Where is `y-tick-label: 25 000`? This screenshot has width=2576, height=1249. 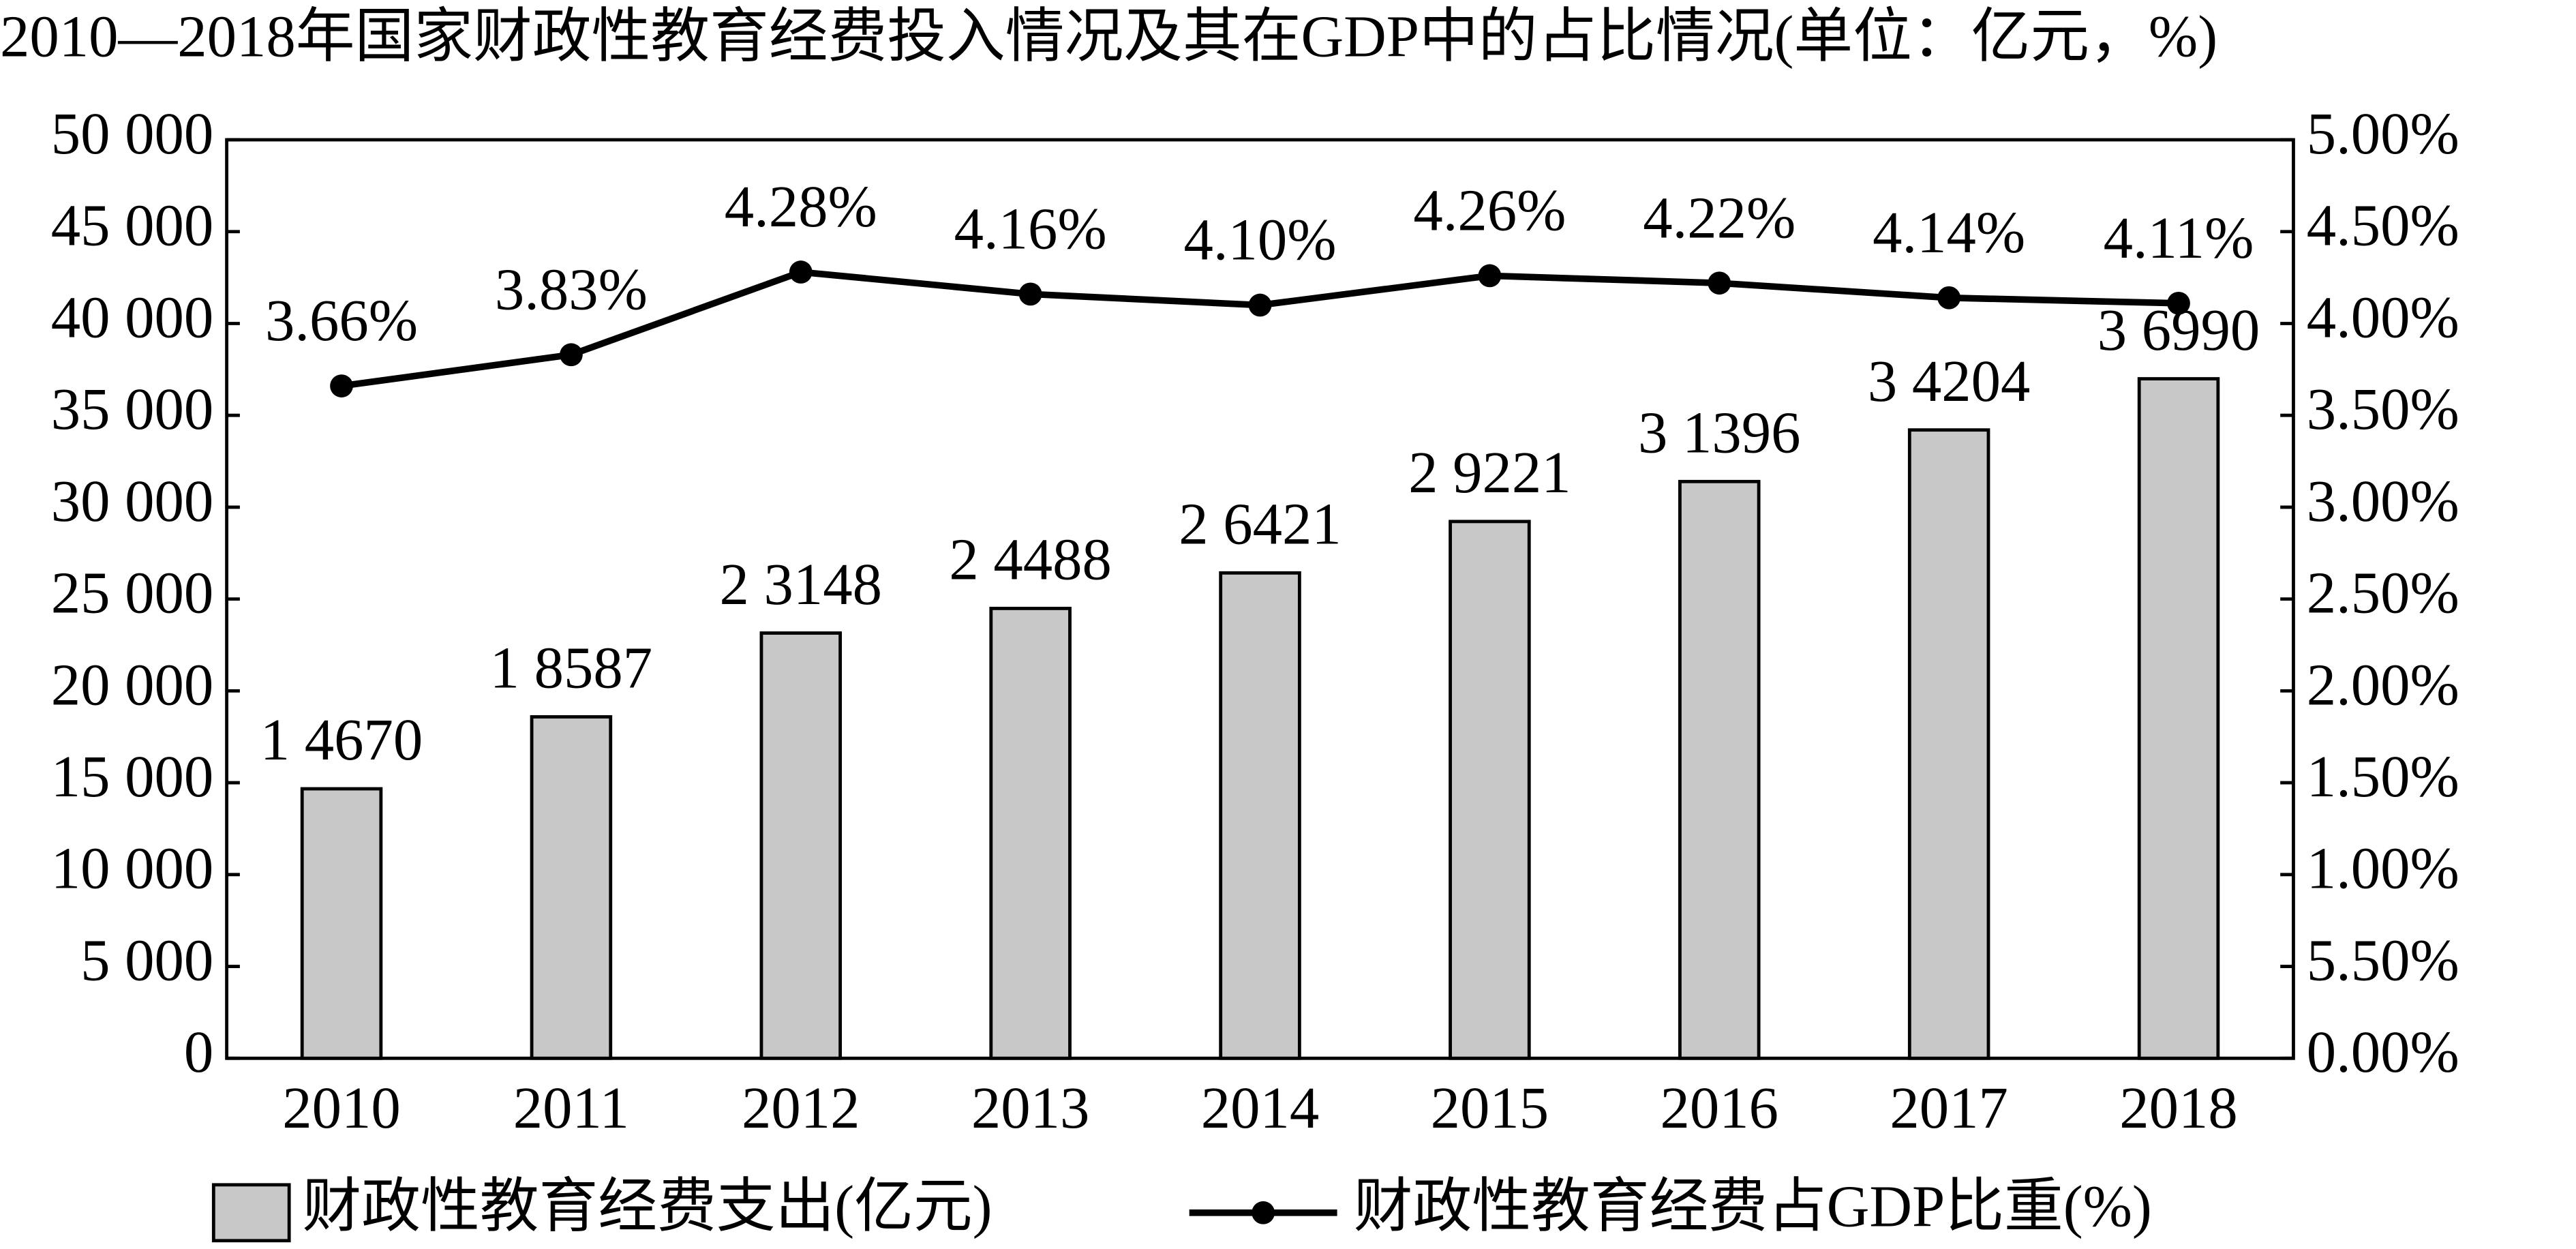 y-tick-label: 25 000 is located at coordinates (132, 593).